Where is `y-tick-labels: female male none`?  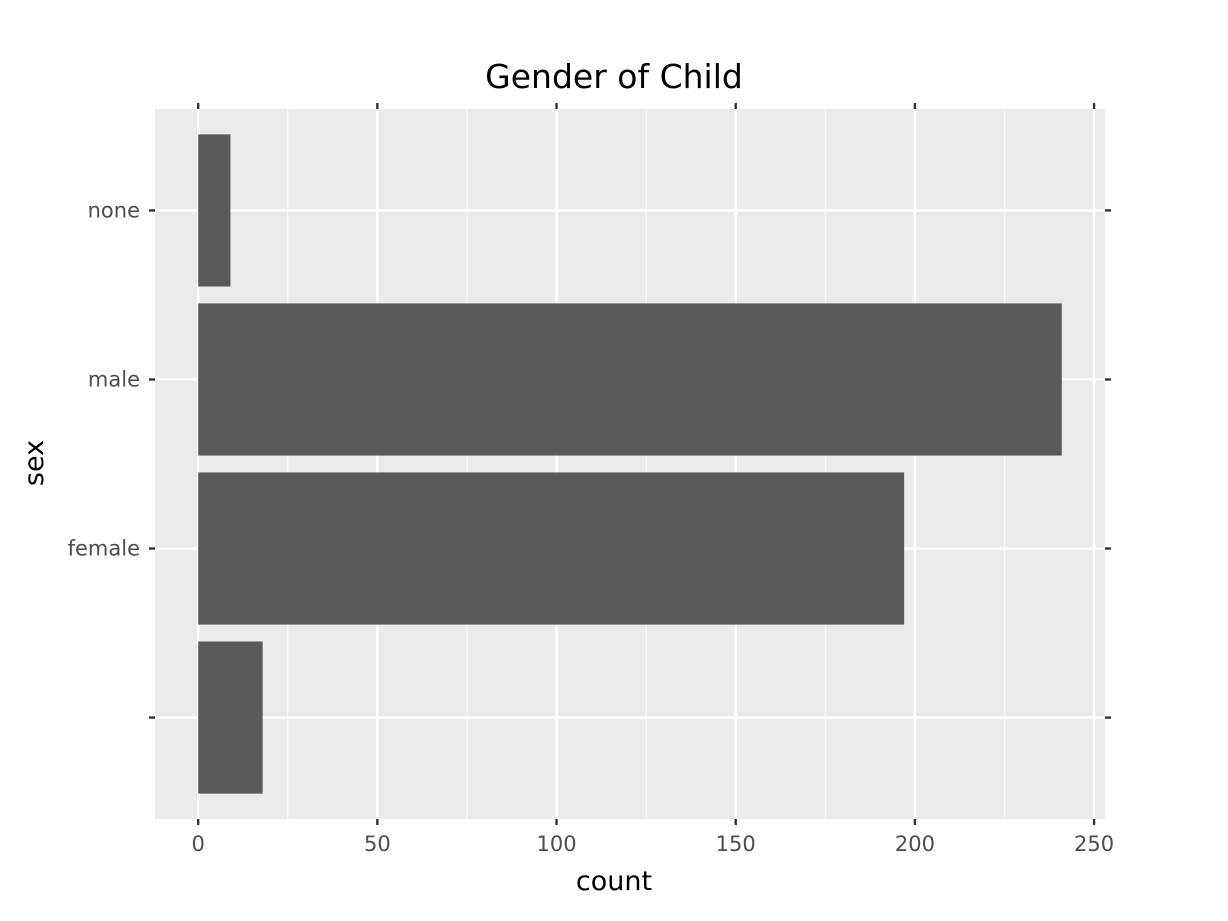
y-tick-labels: female male none is located at coordinates (104, 379).